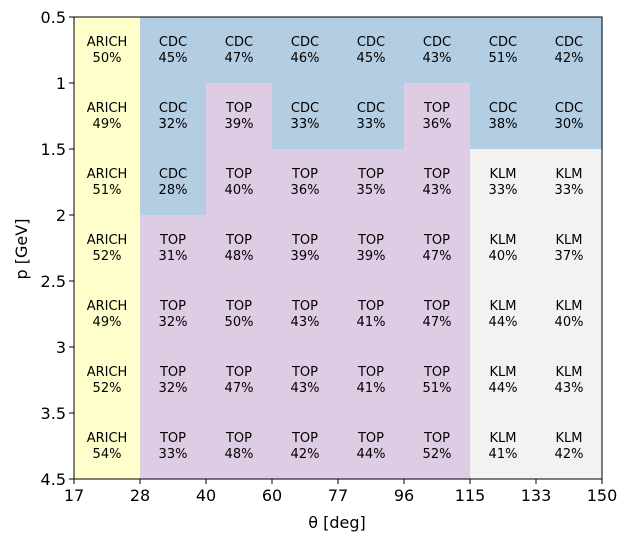 Image resolution: width=627 pixels, height=544 pixels. Describe the element at coordinates (536, 495) in the screenshot. I see `x-tick-label: 133` at that location.